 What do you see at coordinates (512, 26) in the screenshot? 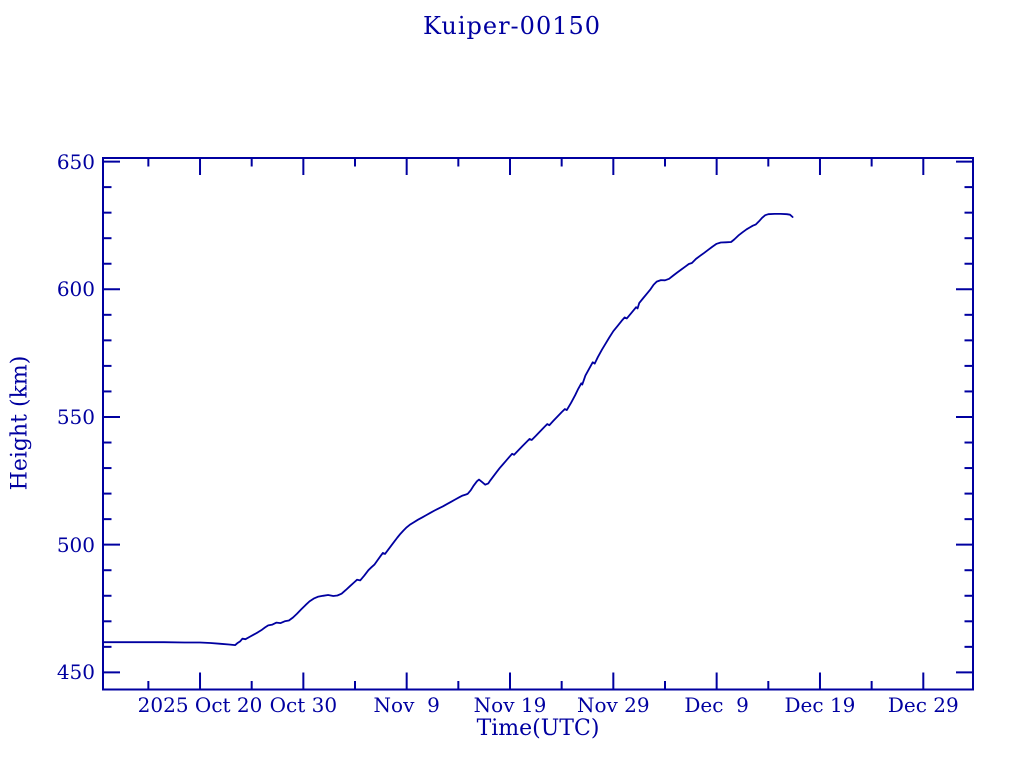
I see `chart-title: Kuiper-00150` at bounding box center [512, 26].